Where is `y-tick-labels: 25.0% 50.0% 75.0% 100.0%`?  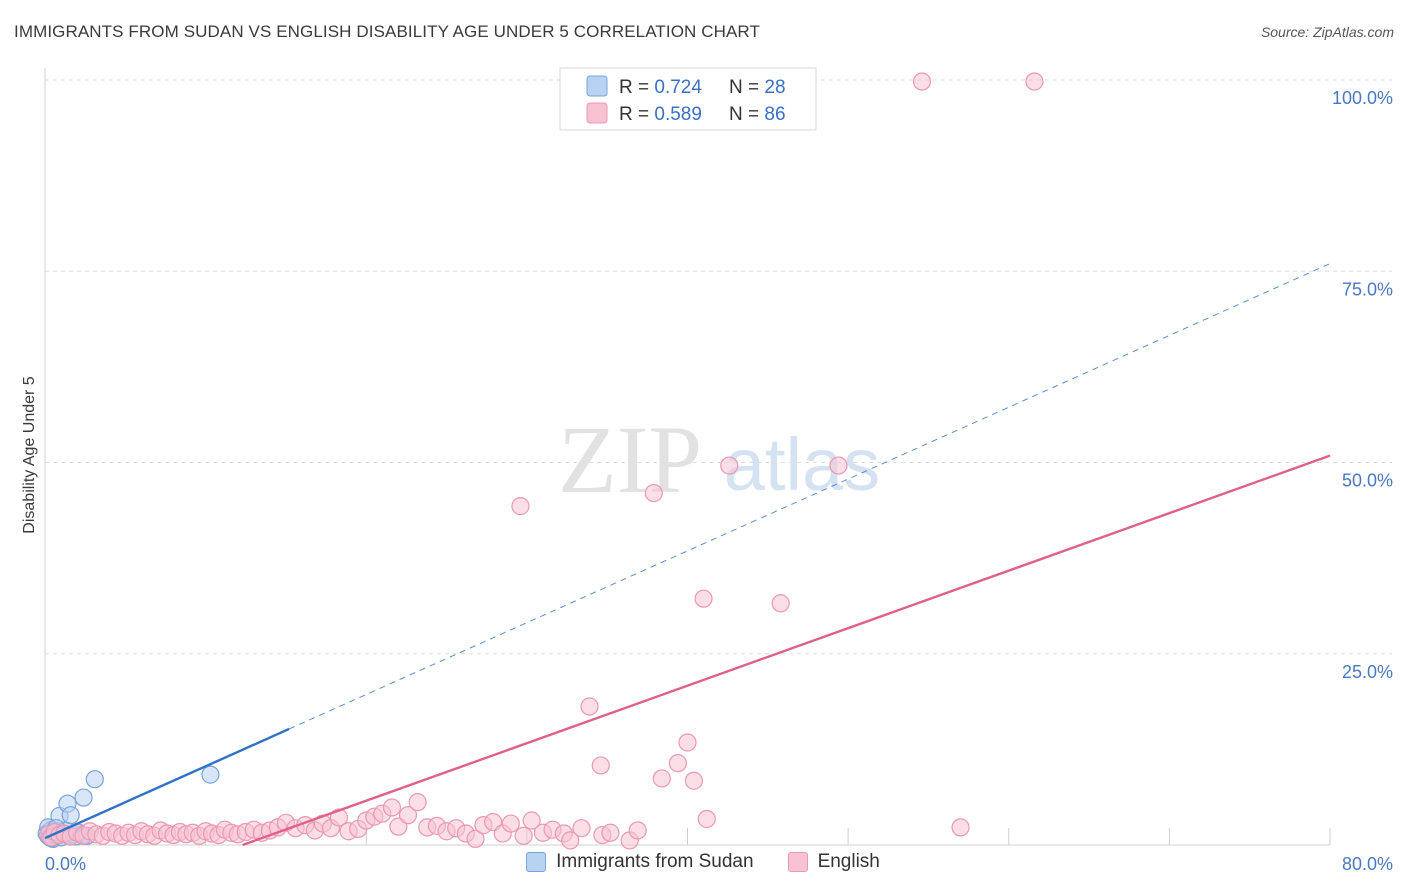 y-tick-labels: 25.0% 50.0% 75.0% 100.0% is located at coordinates (1362, 385).